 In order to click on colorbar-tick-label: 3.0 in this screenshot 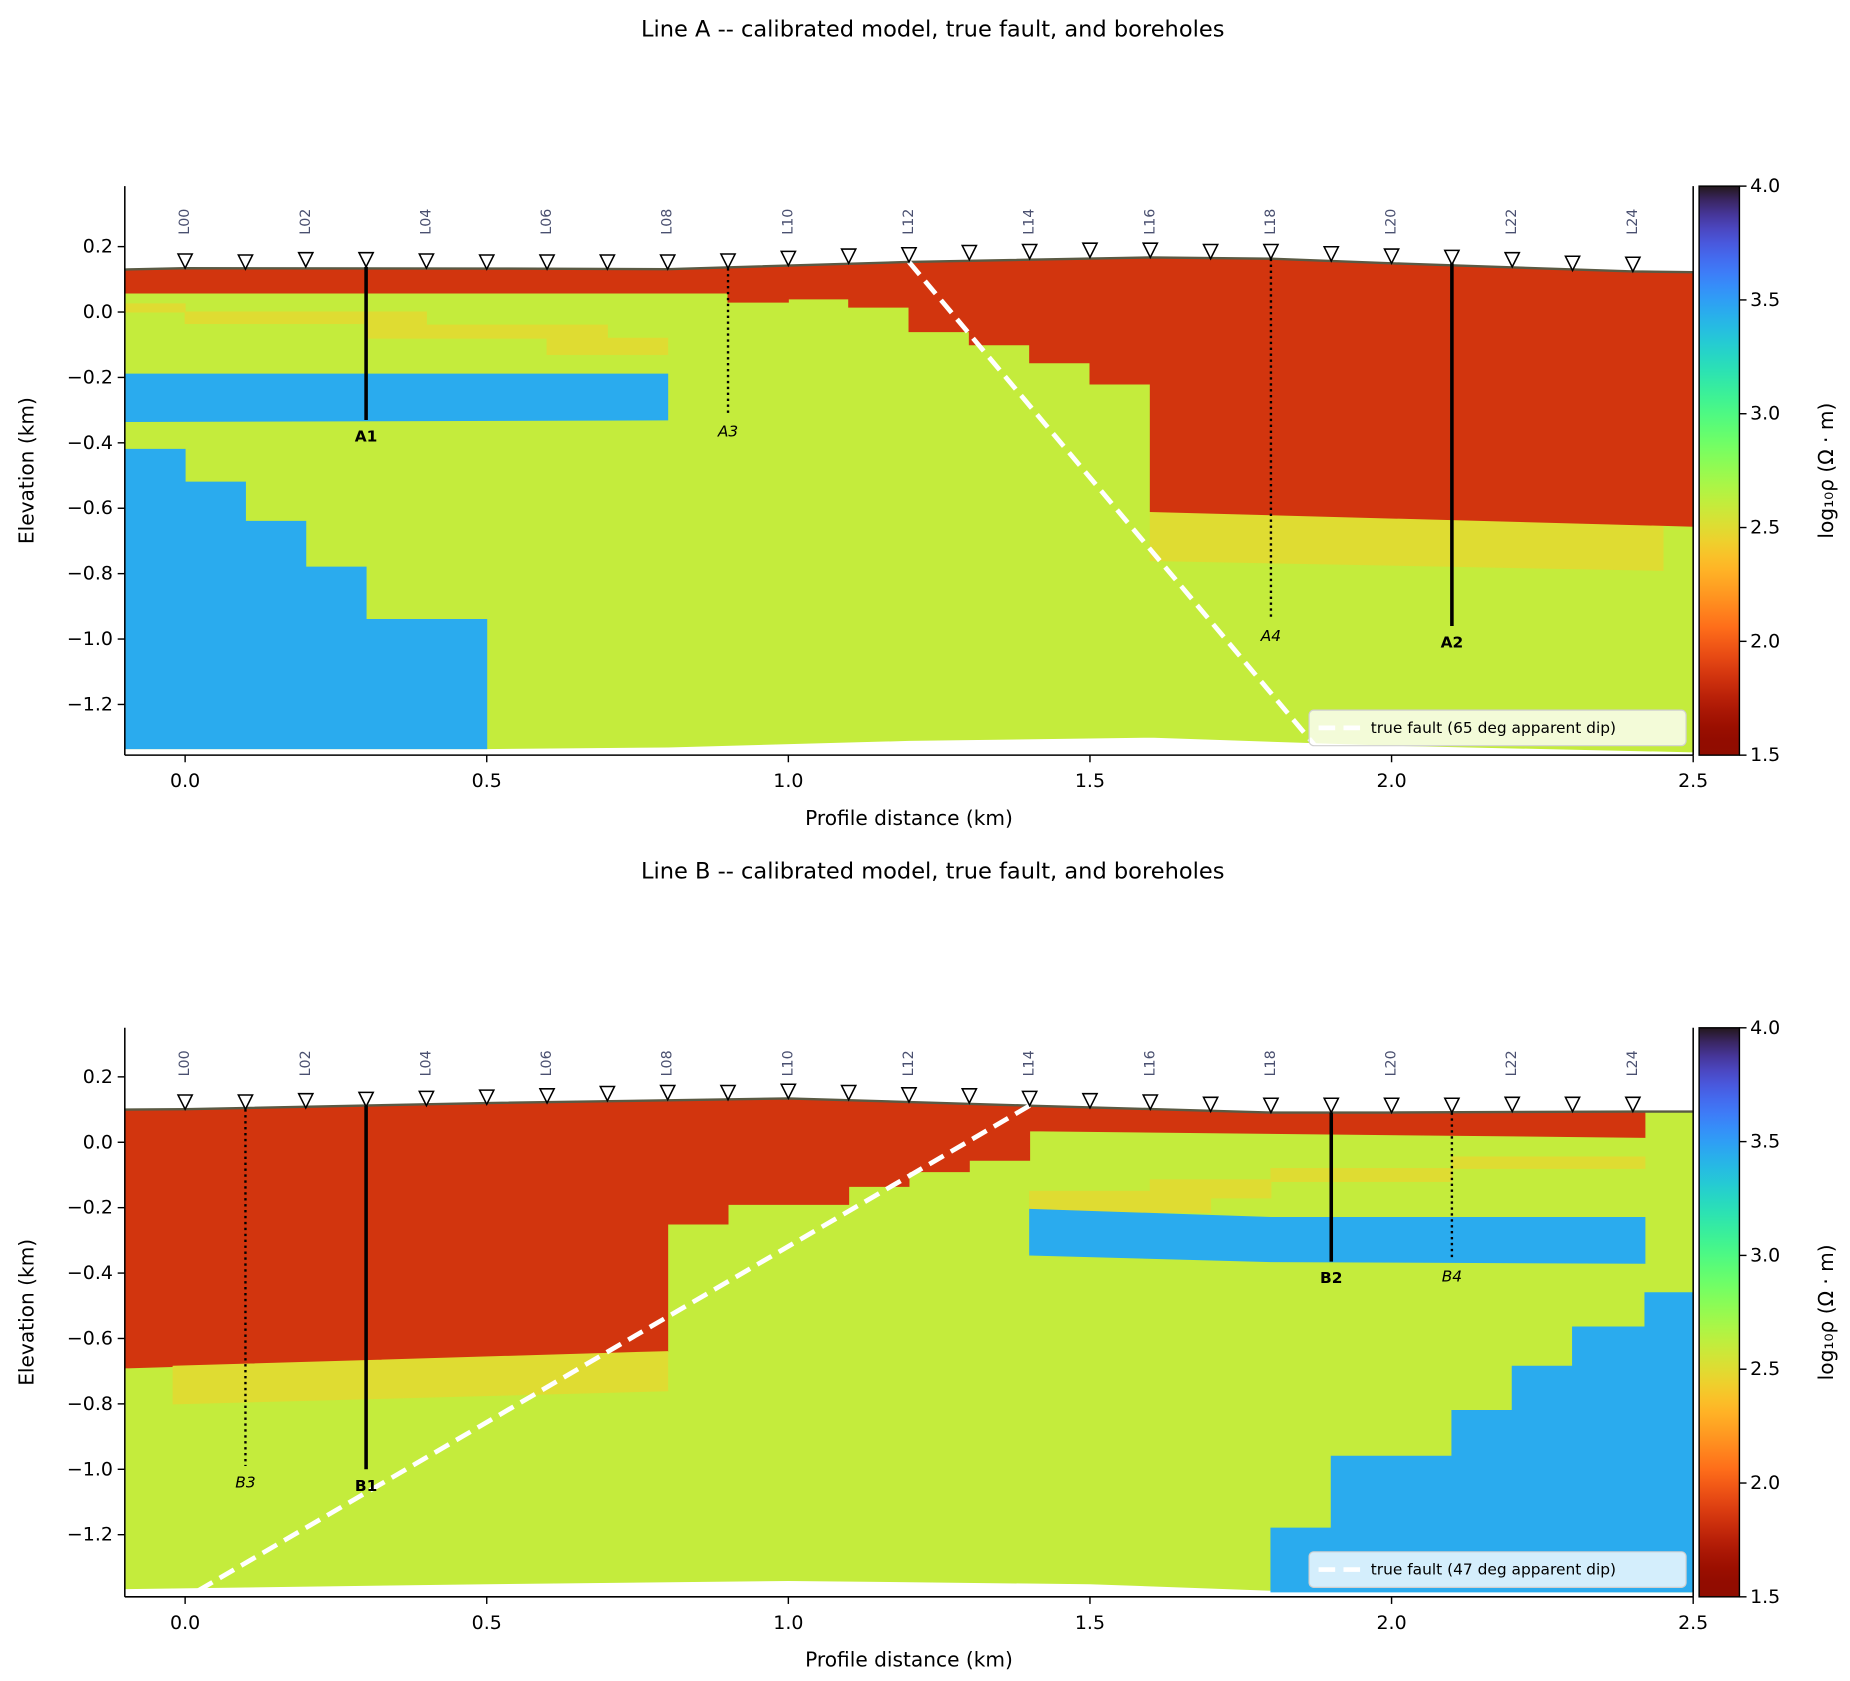, I will do `click(1765, 1255)`.